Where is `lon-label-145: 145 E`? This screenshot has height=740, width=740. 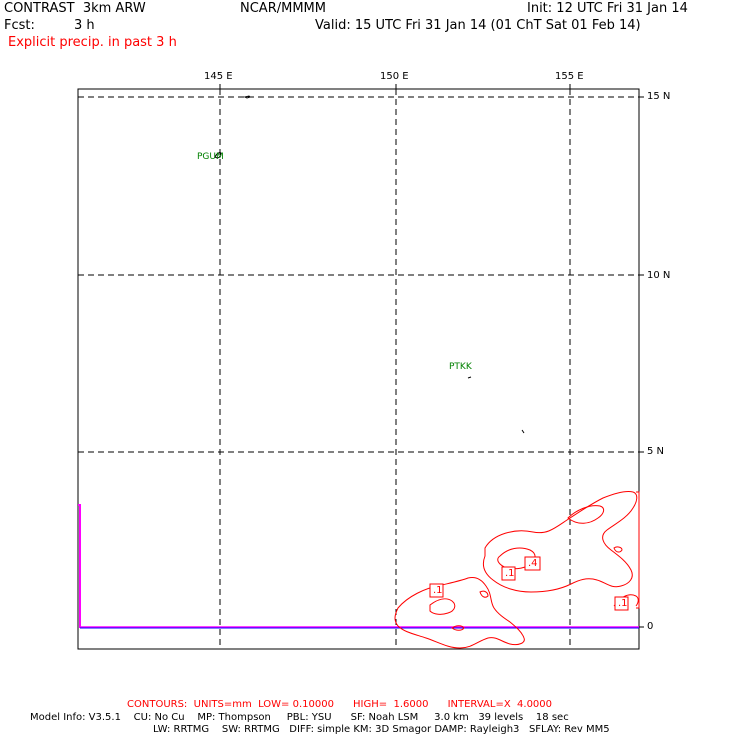
lon-label-145: 145 E is located at coordinates (218, 76).